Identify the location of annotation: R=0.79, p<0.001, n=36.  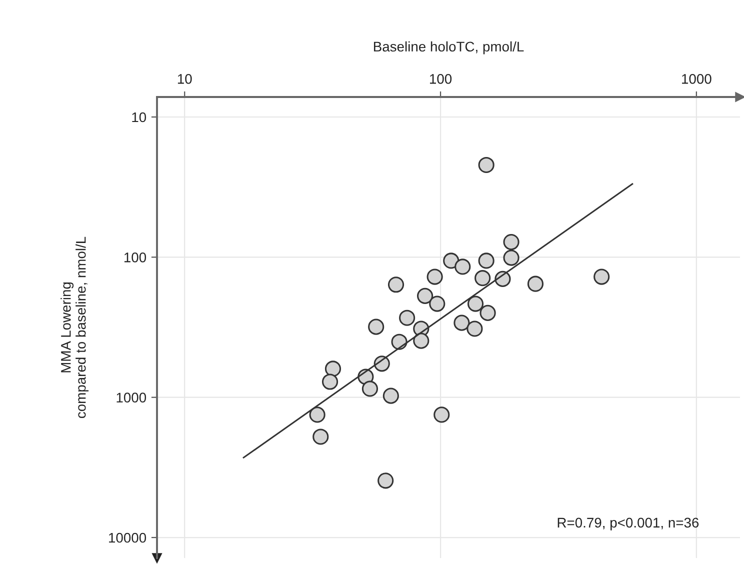
(628, 524).